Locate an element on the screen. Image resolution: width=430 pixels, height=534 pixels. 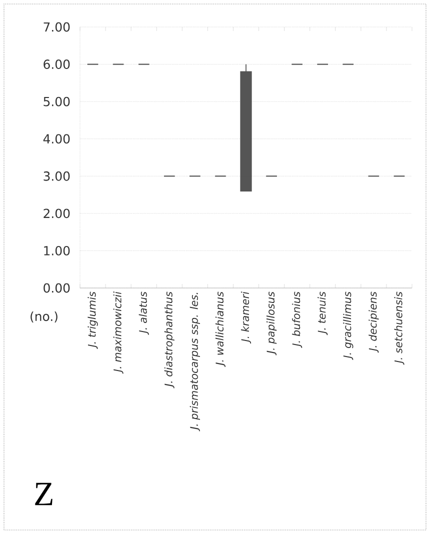
x-tick-label: J. triglumis is located at coordinates (93, 320).